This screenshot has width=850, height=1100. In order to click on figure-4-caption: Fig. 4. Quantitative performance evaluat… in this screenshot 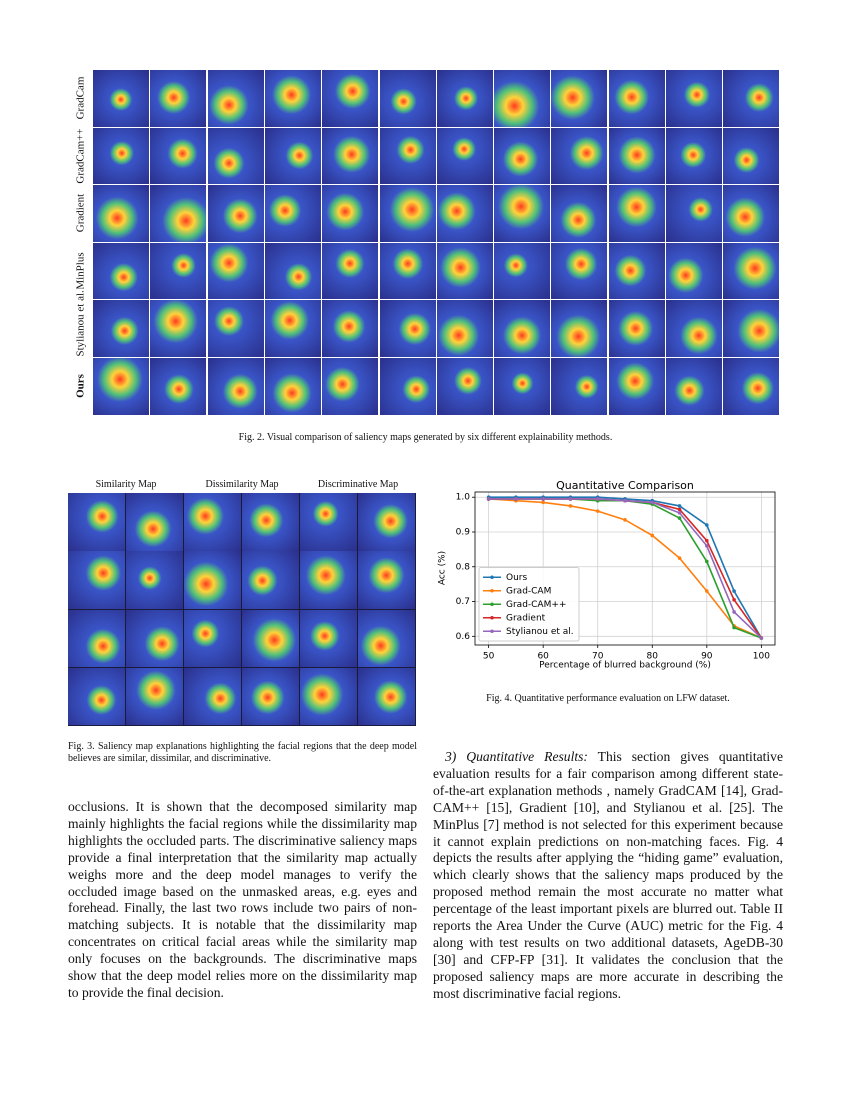, I will do `click(608, 698)`.